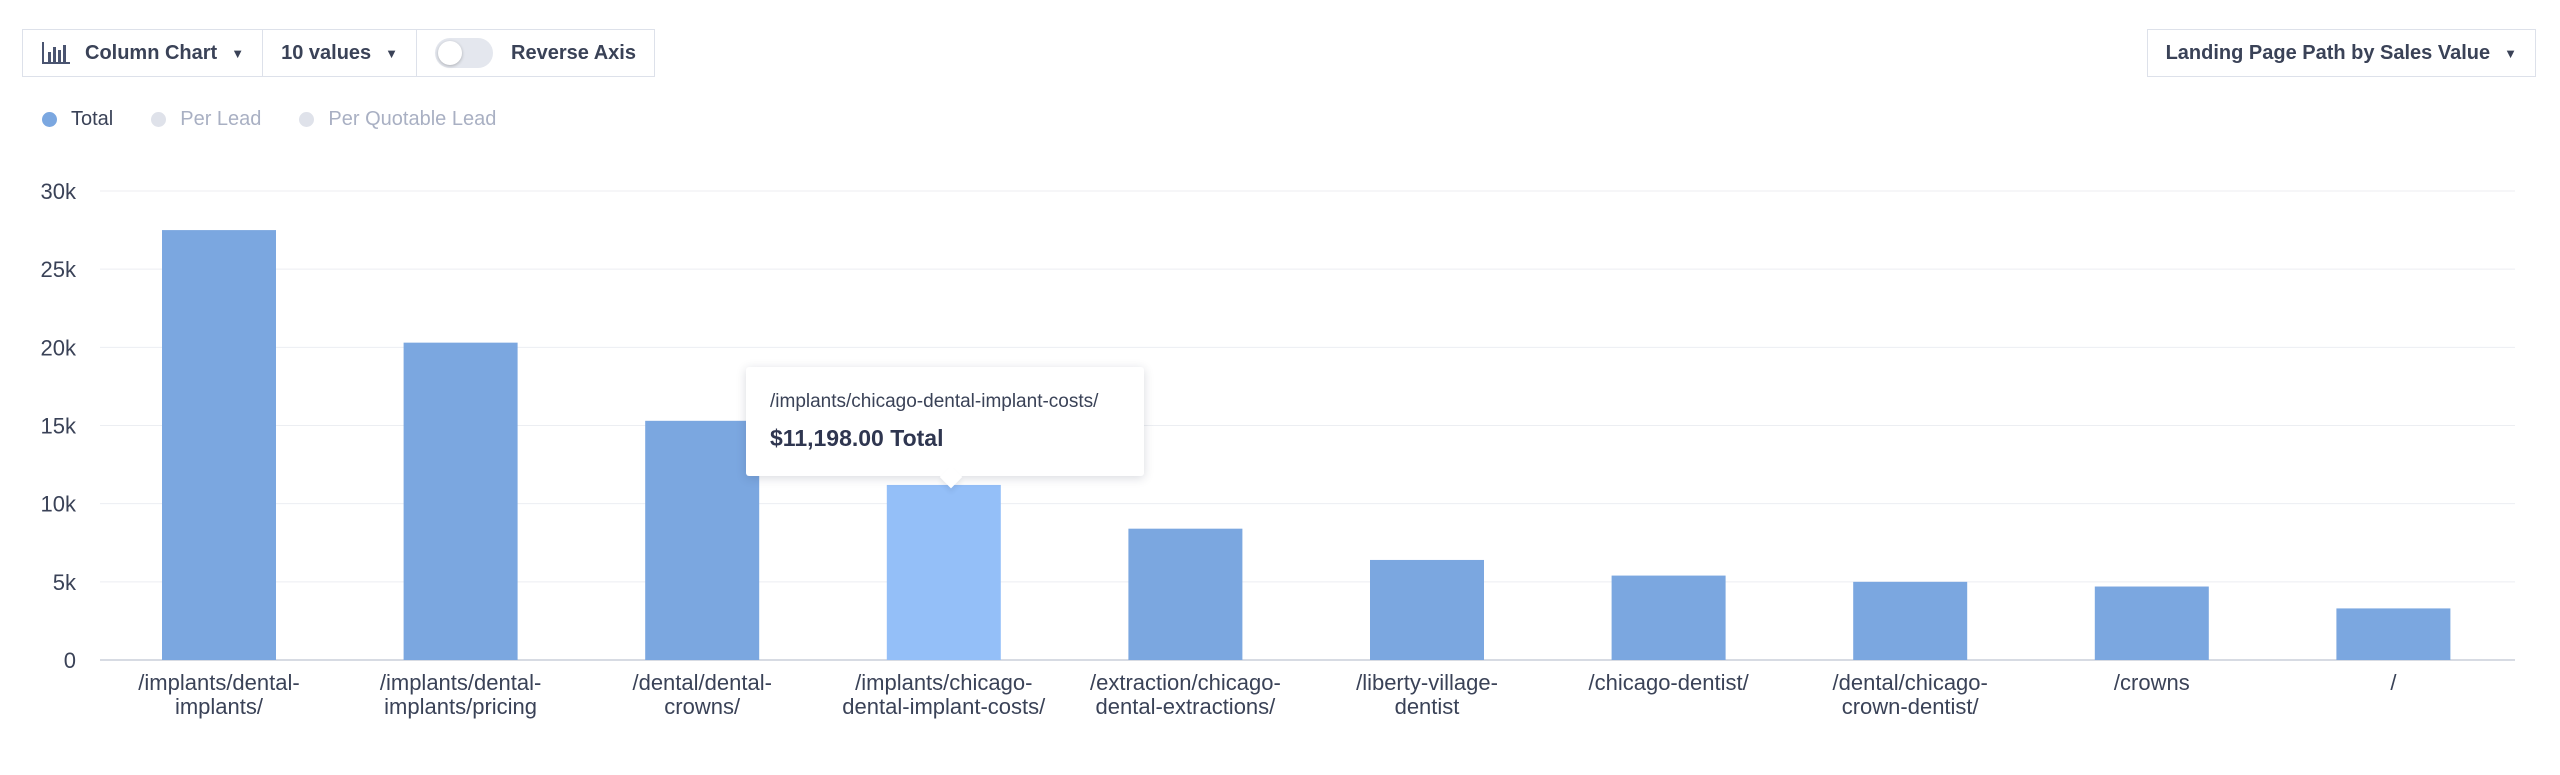  What do you see at coordinates (857, 438) in the screenshot?
I see `tooltip-value: $11,198.00 Total` at bounding box center [857, 438].